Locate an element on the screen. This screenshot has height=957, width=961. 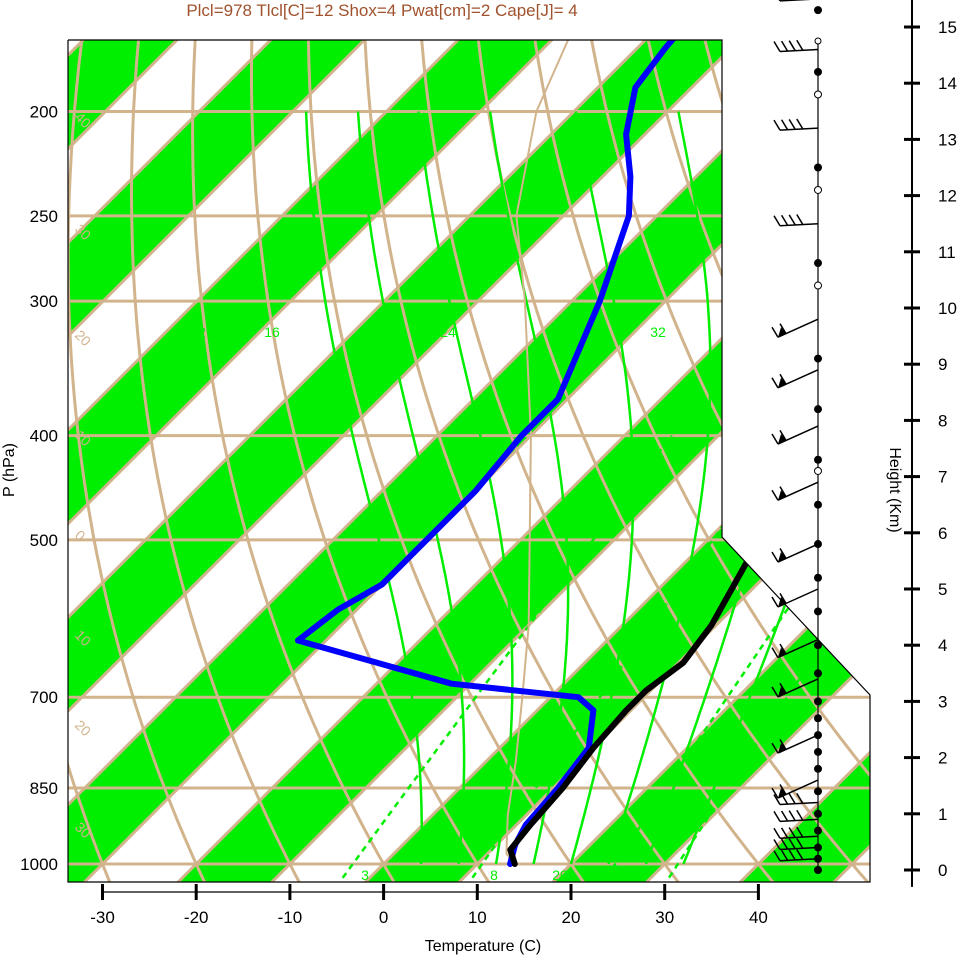
isotherm-label: 0 is located at coordinates (734, 464).